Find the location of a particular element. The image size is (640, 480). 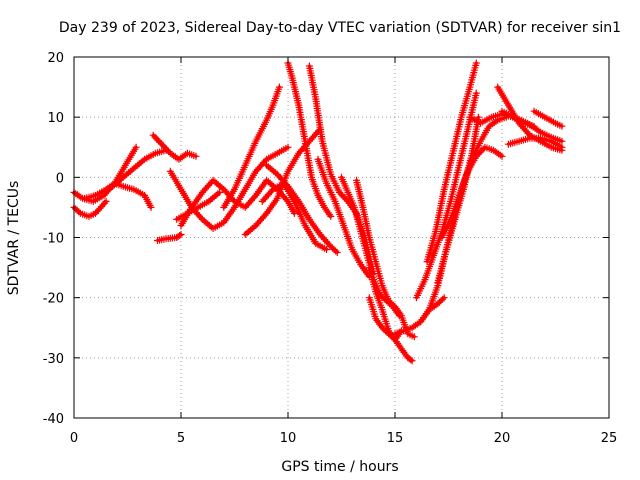

y-tick-label: -40 is located at coordinates (53, 419).